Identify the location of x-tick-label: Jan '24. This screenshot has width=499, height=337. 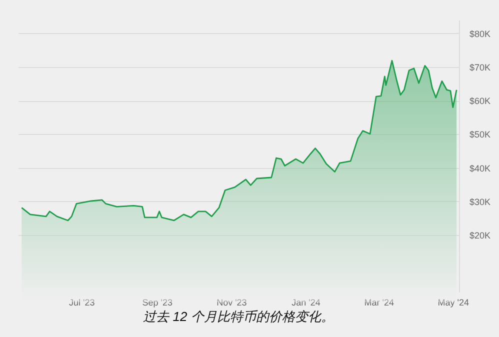
(306, 303).